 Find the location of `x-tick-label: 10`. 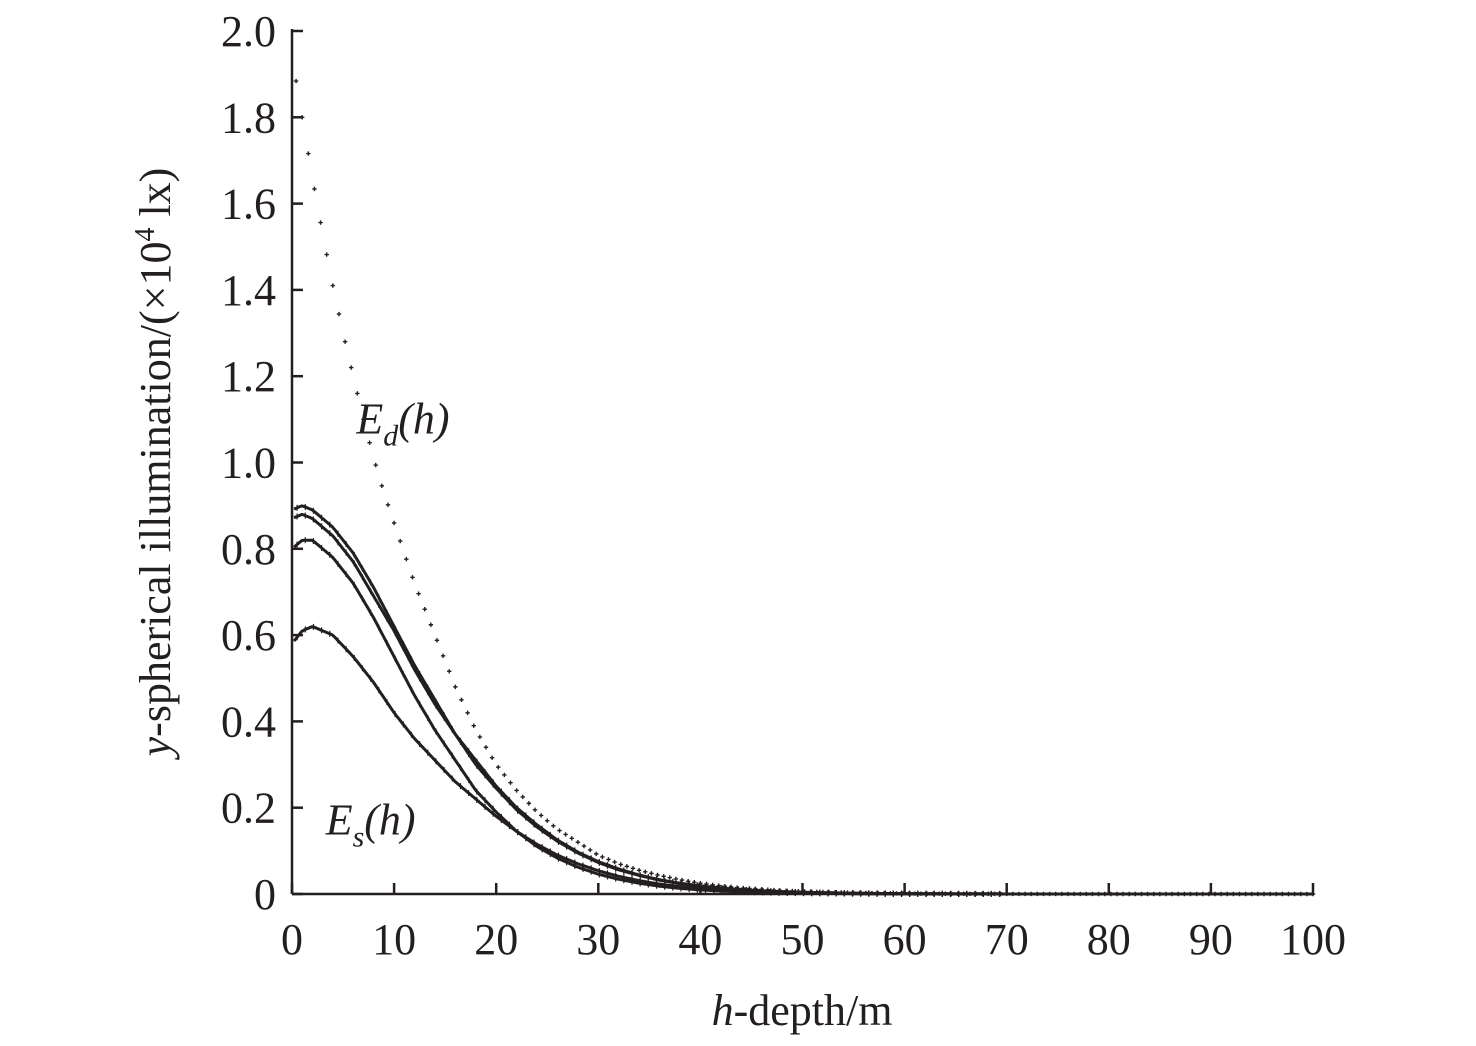

x-tick-label: 10 is located at coordinates (394, 939).